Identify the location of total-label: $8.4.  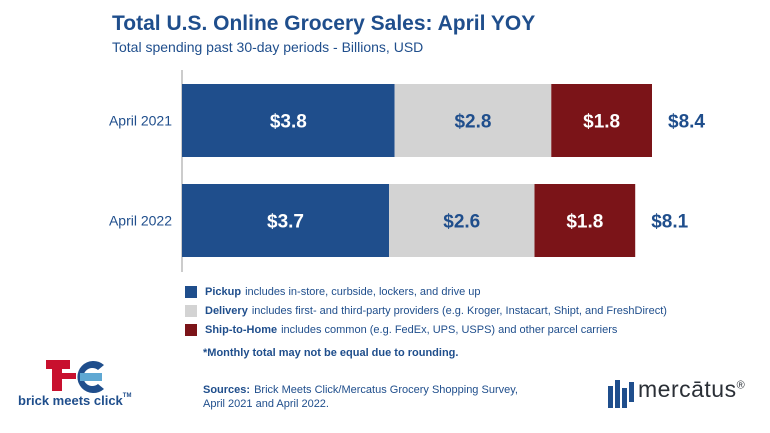
(686, 122).